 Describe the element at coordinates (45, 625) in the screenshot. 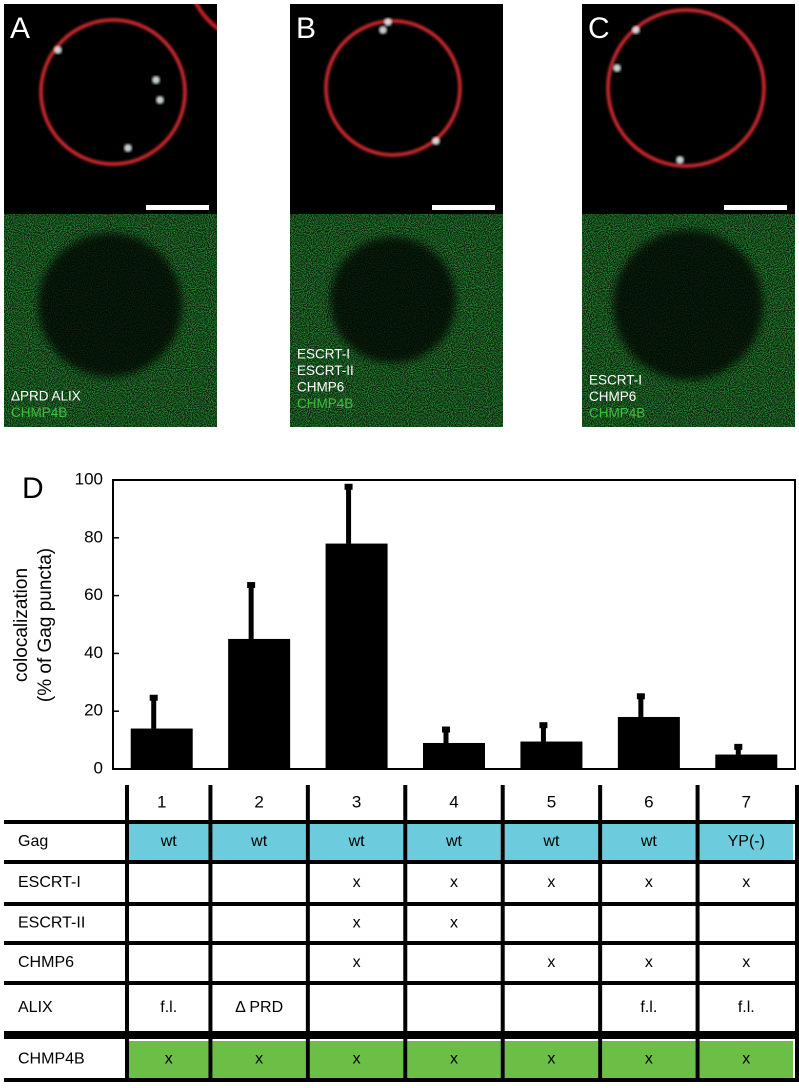

I see `y-axis-label: (% of Gag puncta)` at that location.